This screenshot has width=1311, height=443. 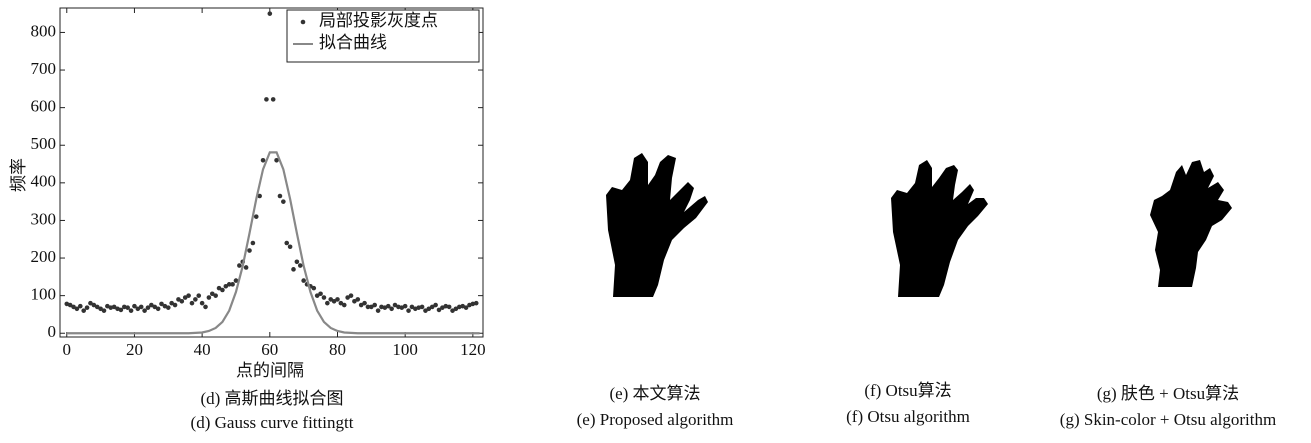 I want to click on y-tick-label: 500, so click(x=44, y=143).